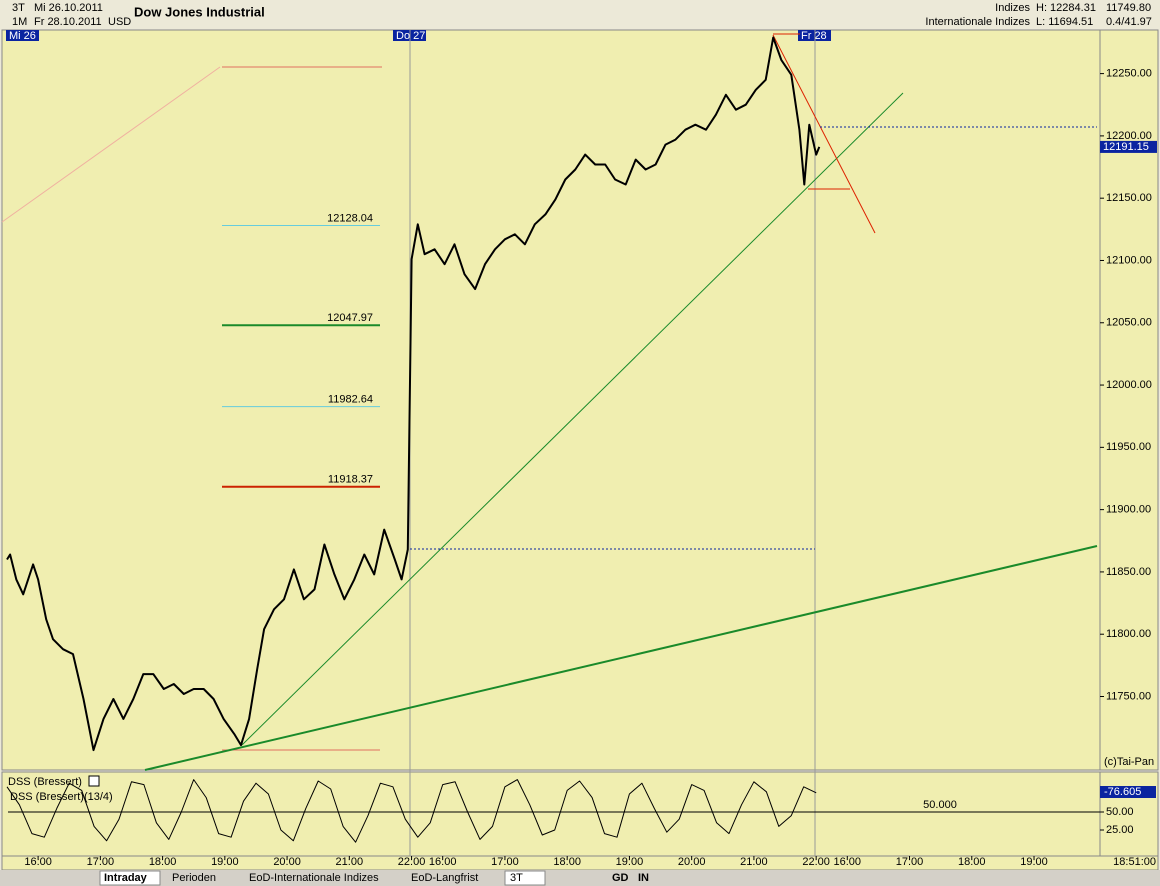 The image size is (1160, 886). I want to click on y-tick-label: 25.00, so click(1120, 830).